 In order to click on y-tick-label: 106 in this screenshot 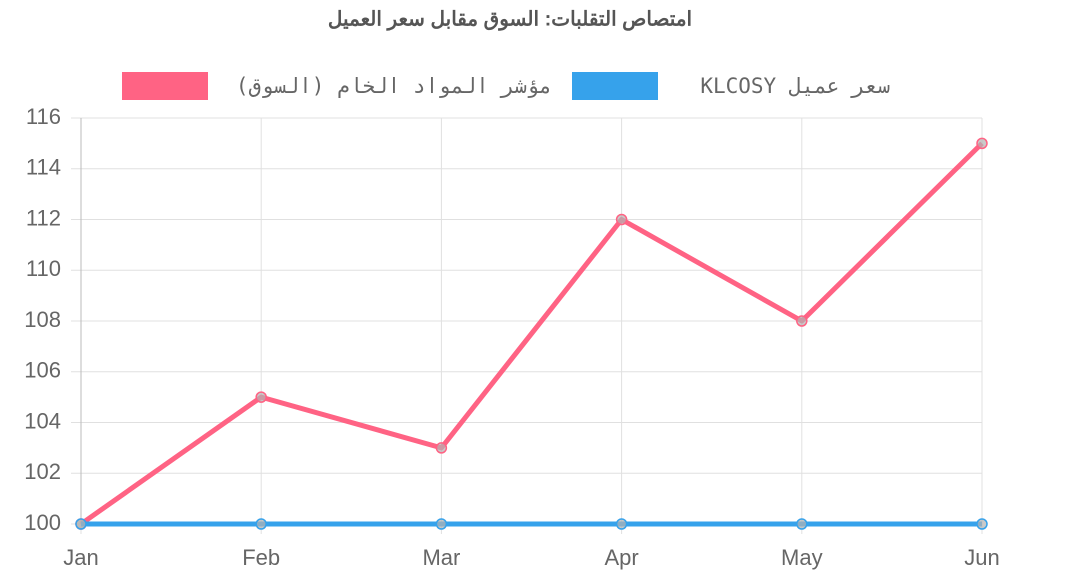, I will do `click(42, 370)`.